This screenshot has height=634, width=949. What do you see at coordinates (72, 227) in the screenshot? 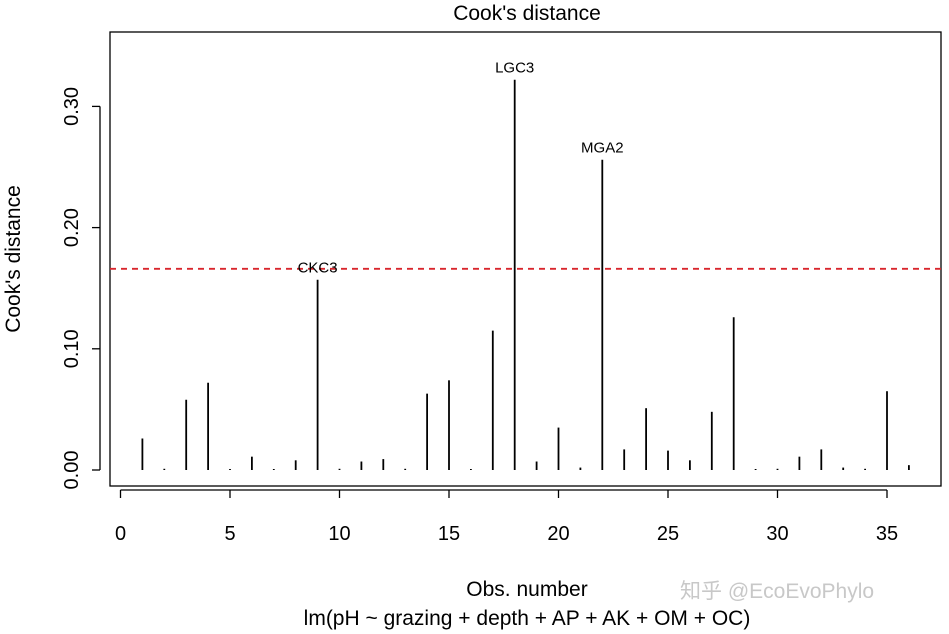
I see `y-tick-label: 0.20` at bounding box center [72, 227].